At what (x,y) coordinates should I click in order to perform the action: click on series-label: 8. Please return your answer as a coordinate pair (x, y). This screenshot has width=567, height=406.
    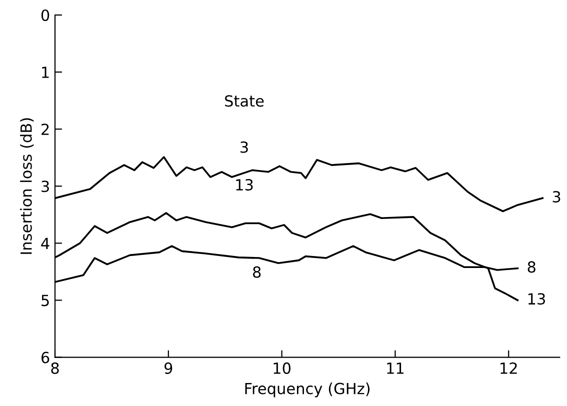
    Looking at the image, I should click on (257, 272).